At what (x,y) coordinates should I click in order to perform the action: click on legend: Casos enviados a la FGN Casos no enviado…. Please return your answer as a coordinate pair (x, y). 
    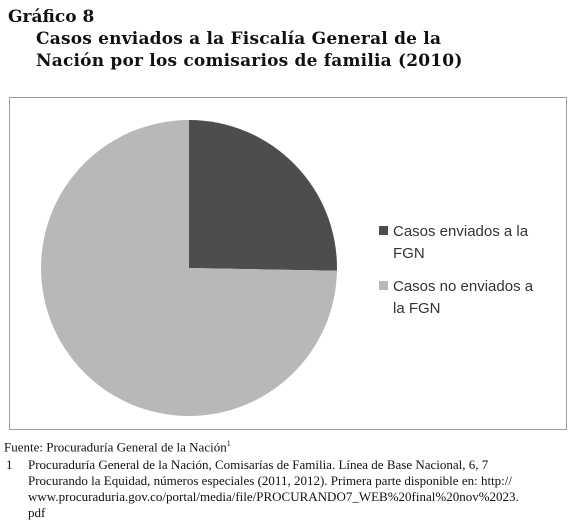
    Looking at the image, I should click on (456, 270).